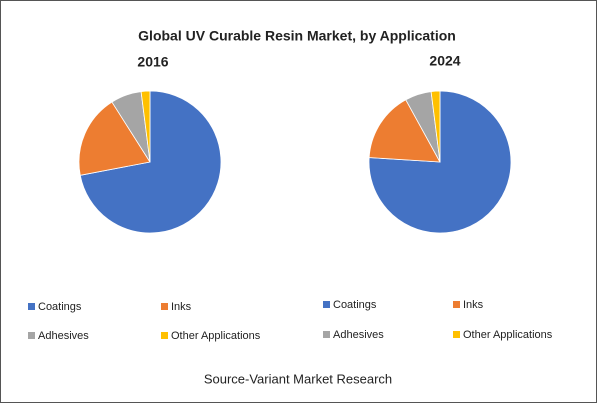  I want to click on pie-title: 2024, so click(444, 61).